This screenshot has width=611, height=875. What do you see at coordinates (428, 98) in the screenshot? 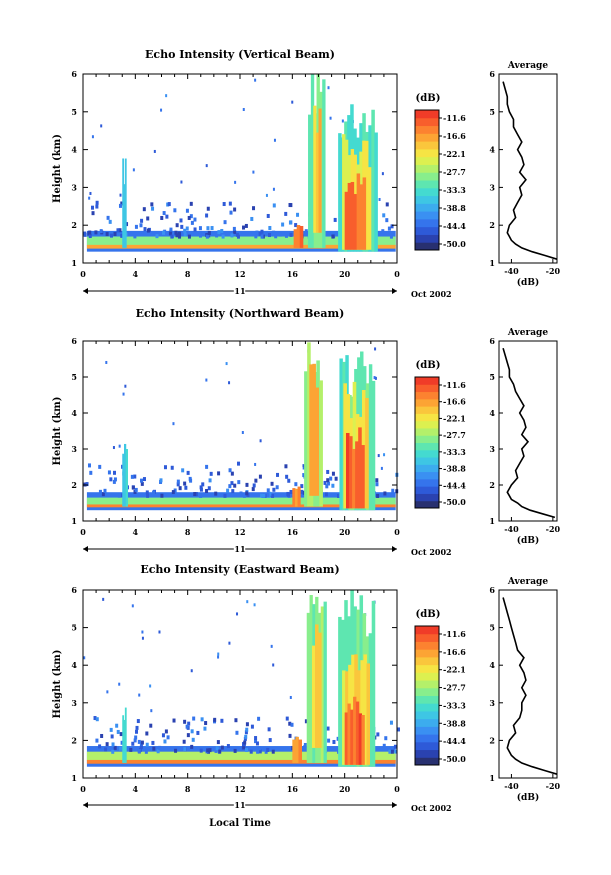
I see `colorbar-unit-label: (dB)` at bounding box center [428, 98].